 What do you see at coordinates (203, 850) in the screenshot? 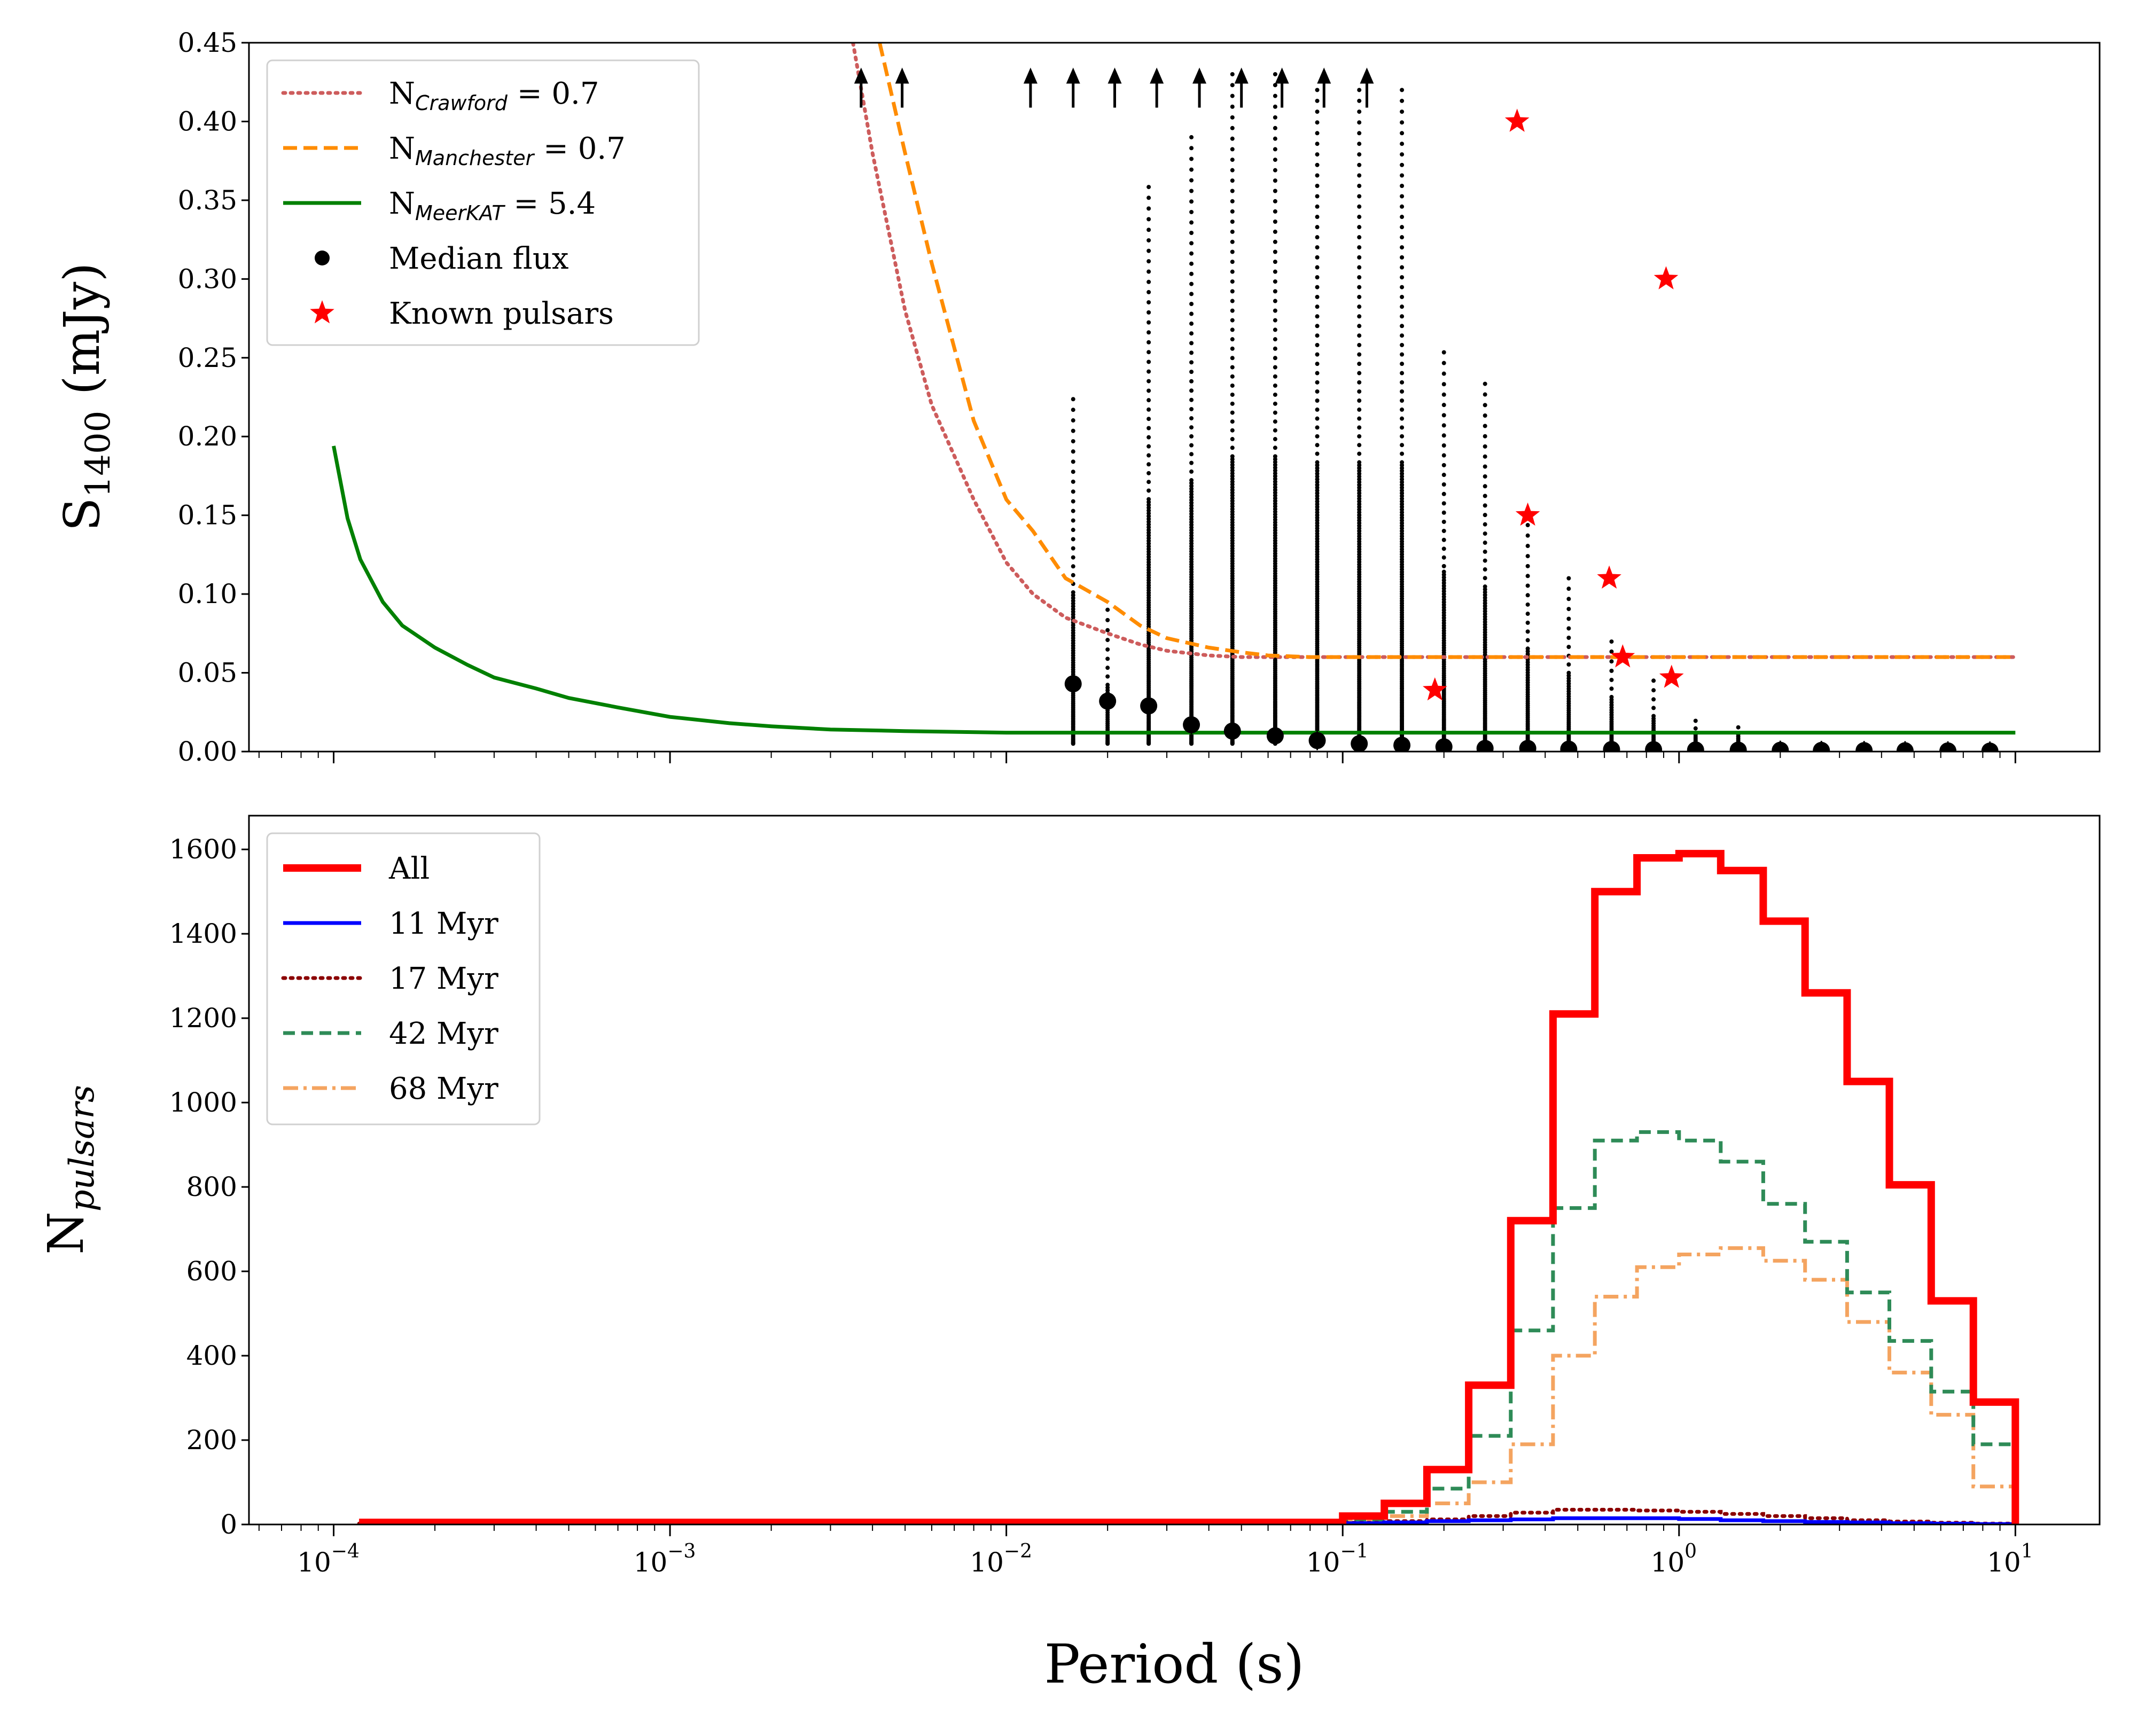
I see `y-tick-label: 1600` at bounding box center [203, 850].